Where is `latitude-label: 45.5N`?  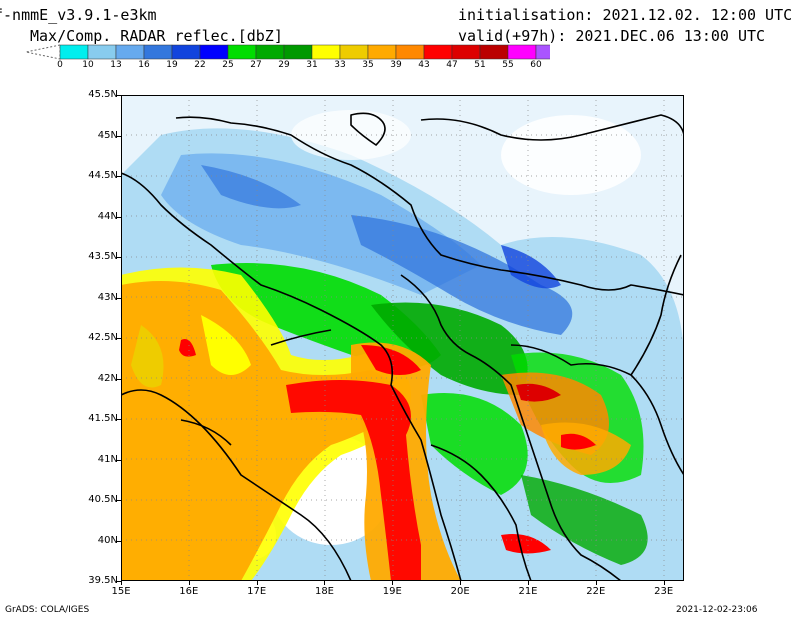 latitude-label: 45.5N is located at coordinates (103, 94).